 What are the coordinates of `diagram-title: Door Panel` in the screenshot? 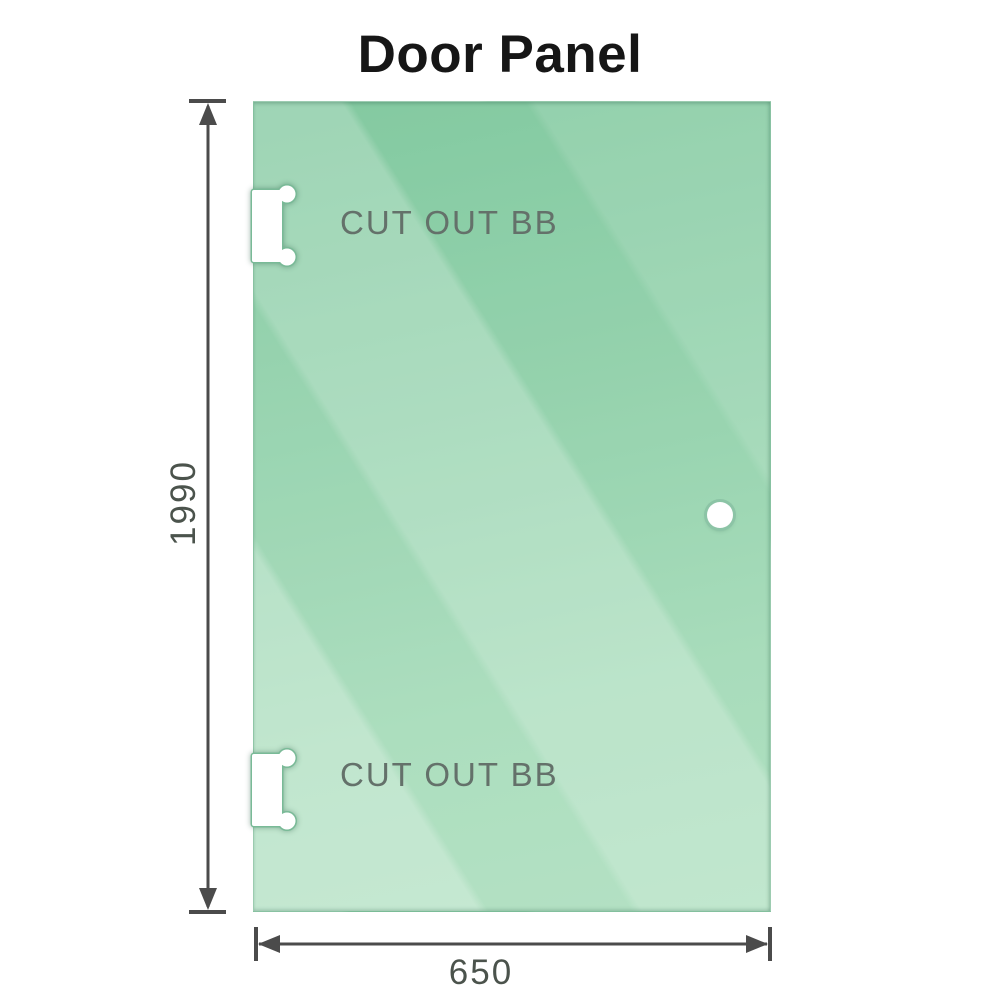 It's located at (500, 54).